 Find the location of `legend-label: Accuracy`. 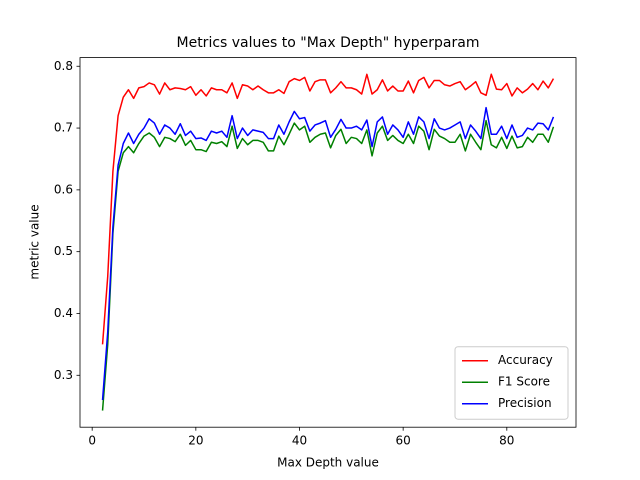

legend-label: Accuracy is located at coordinates (525, 360).